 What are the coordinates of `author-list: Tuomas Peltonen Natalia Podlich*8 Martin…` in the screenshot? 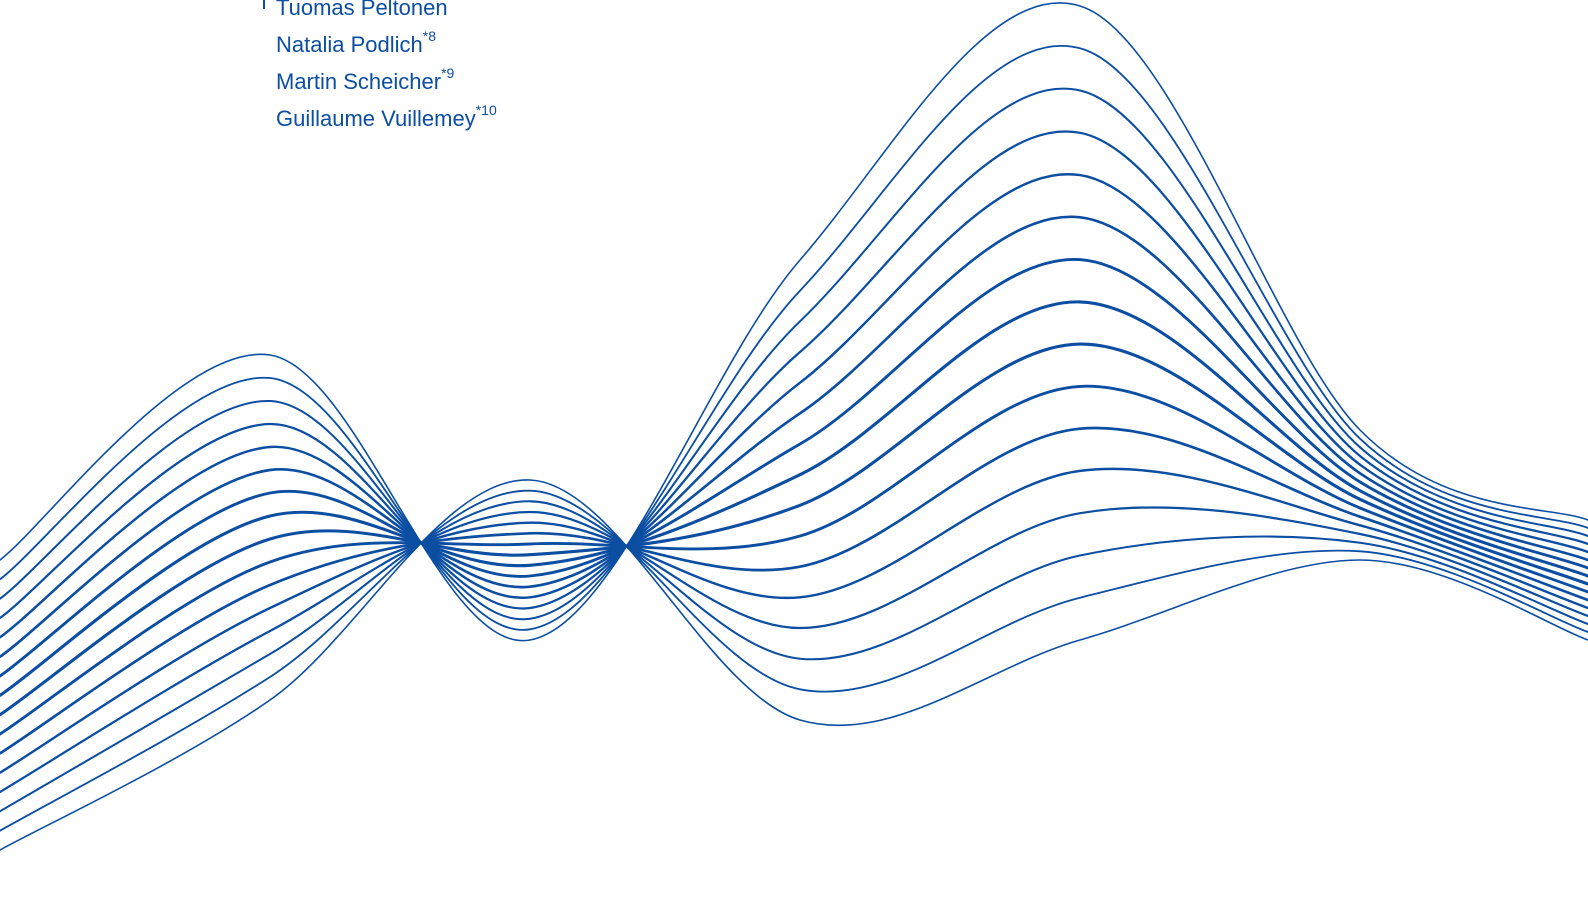 It's located at (386, 68).